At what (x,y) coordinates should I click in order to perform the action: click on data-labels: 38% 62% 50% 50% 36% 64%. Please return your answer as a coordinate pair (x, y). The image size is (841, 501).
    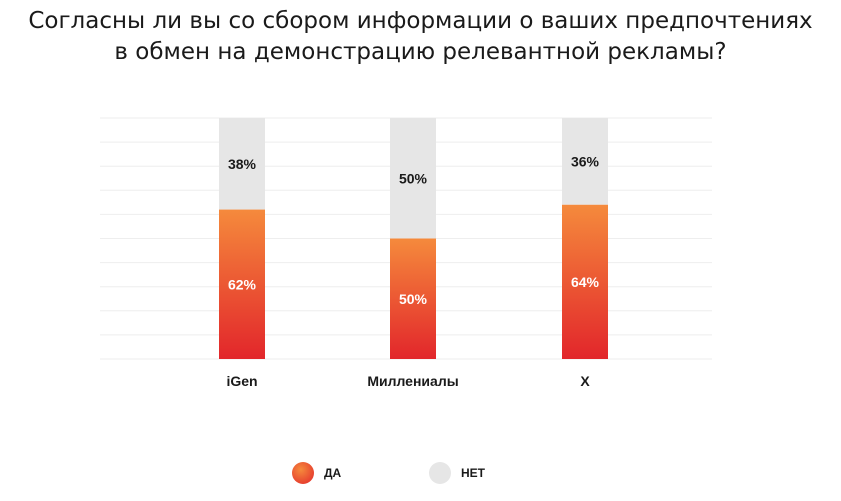
    Looking at the image, I should click on (414, 229).